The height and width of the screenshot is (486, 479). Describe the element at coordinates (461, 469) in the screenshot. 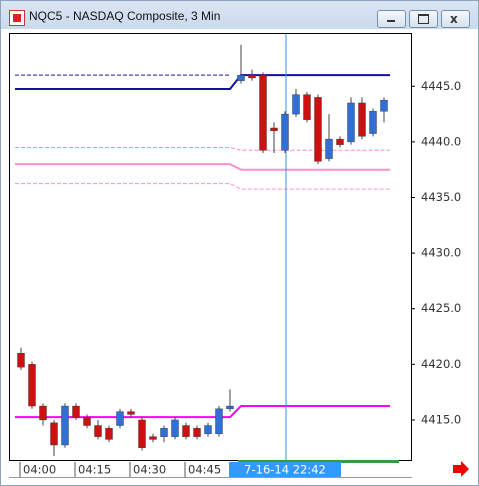

I see `scroll-arrow` at that location.